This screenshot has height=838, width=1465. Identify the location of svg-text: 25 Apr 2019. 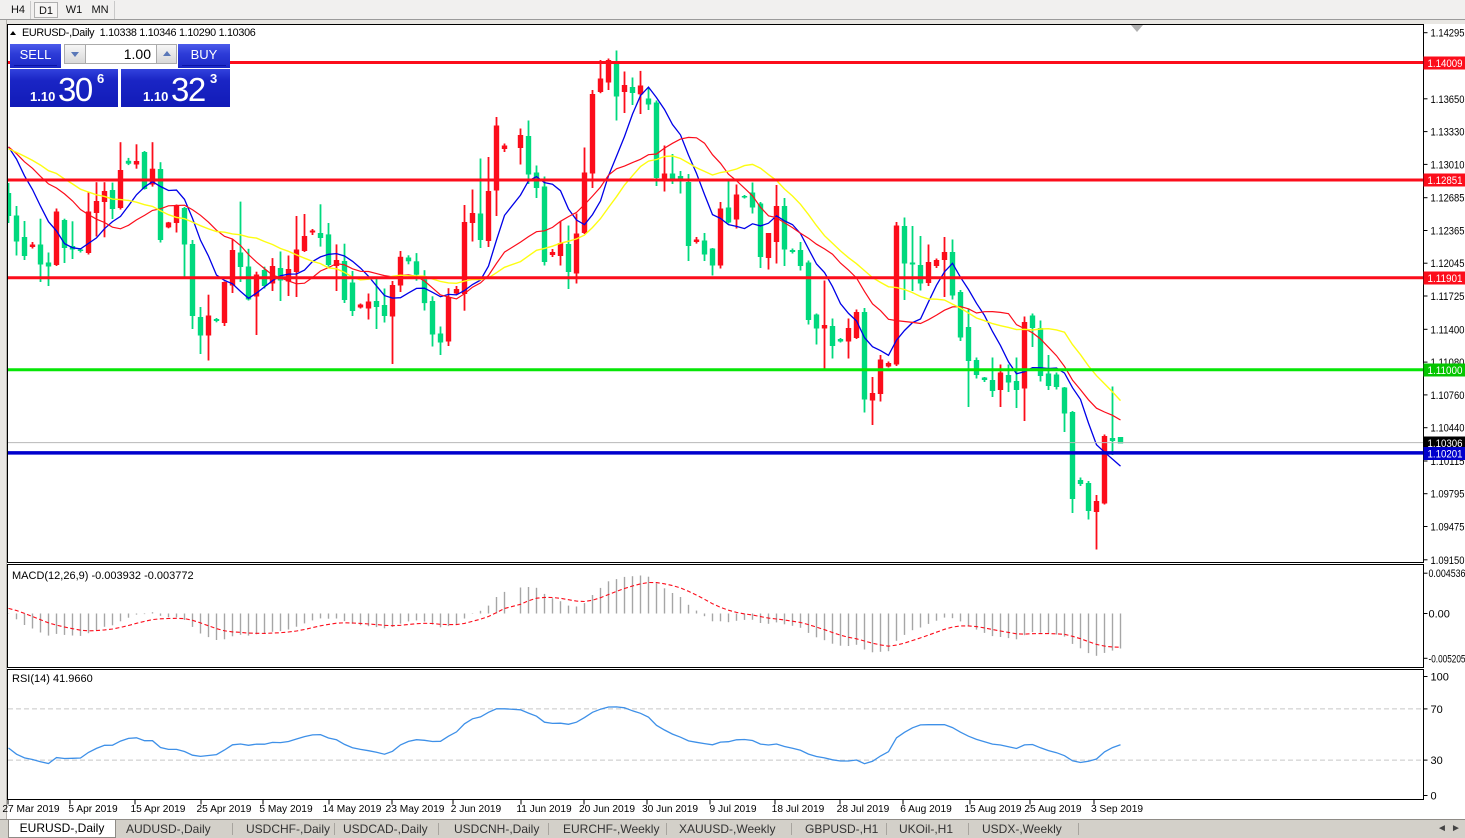
(224, 809).